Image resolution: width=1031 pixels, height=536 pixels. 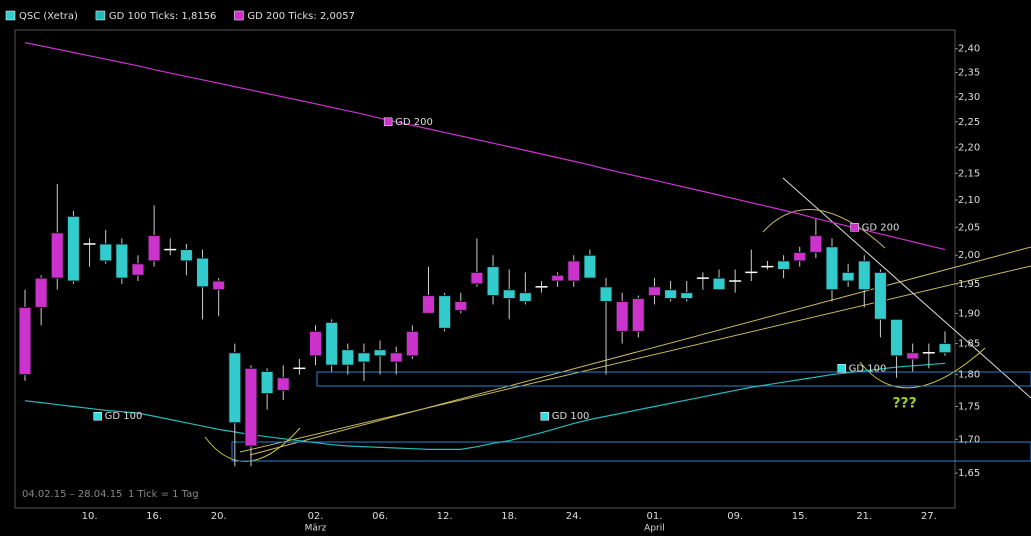 What do you see at coordinates (969, 406) in the screenshot?
I see `y-tick-label: 1,75` at bounding box center [969, 406].